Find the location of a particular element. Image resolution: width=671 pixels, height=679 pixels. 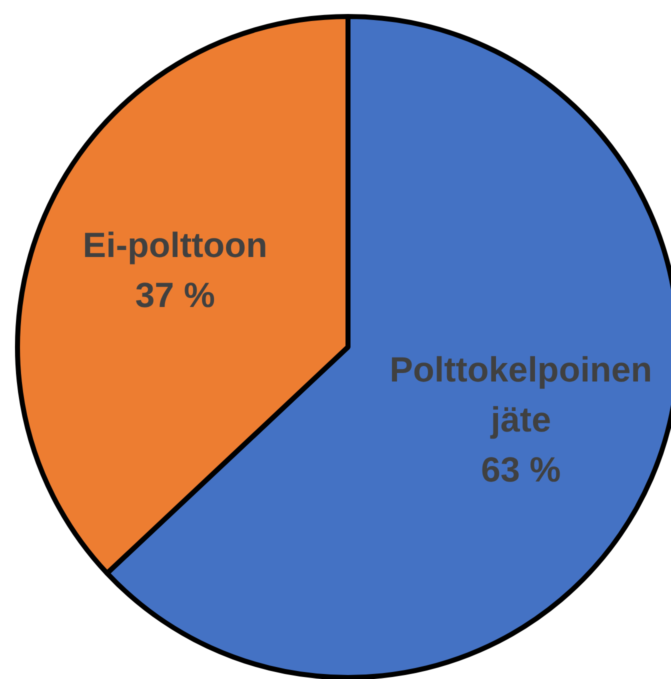

data-label: 37 % is located at coordinates (175, 295).